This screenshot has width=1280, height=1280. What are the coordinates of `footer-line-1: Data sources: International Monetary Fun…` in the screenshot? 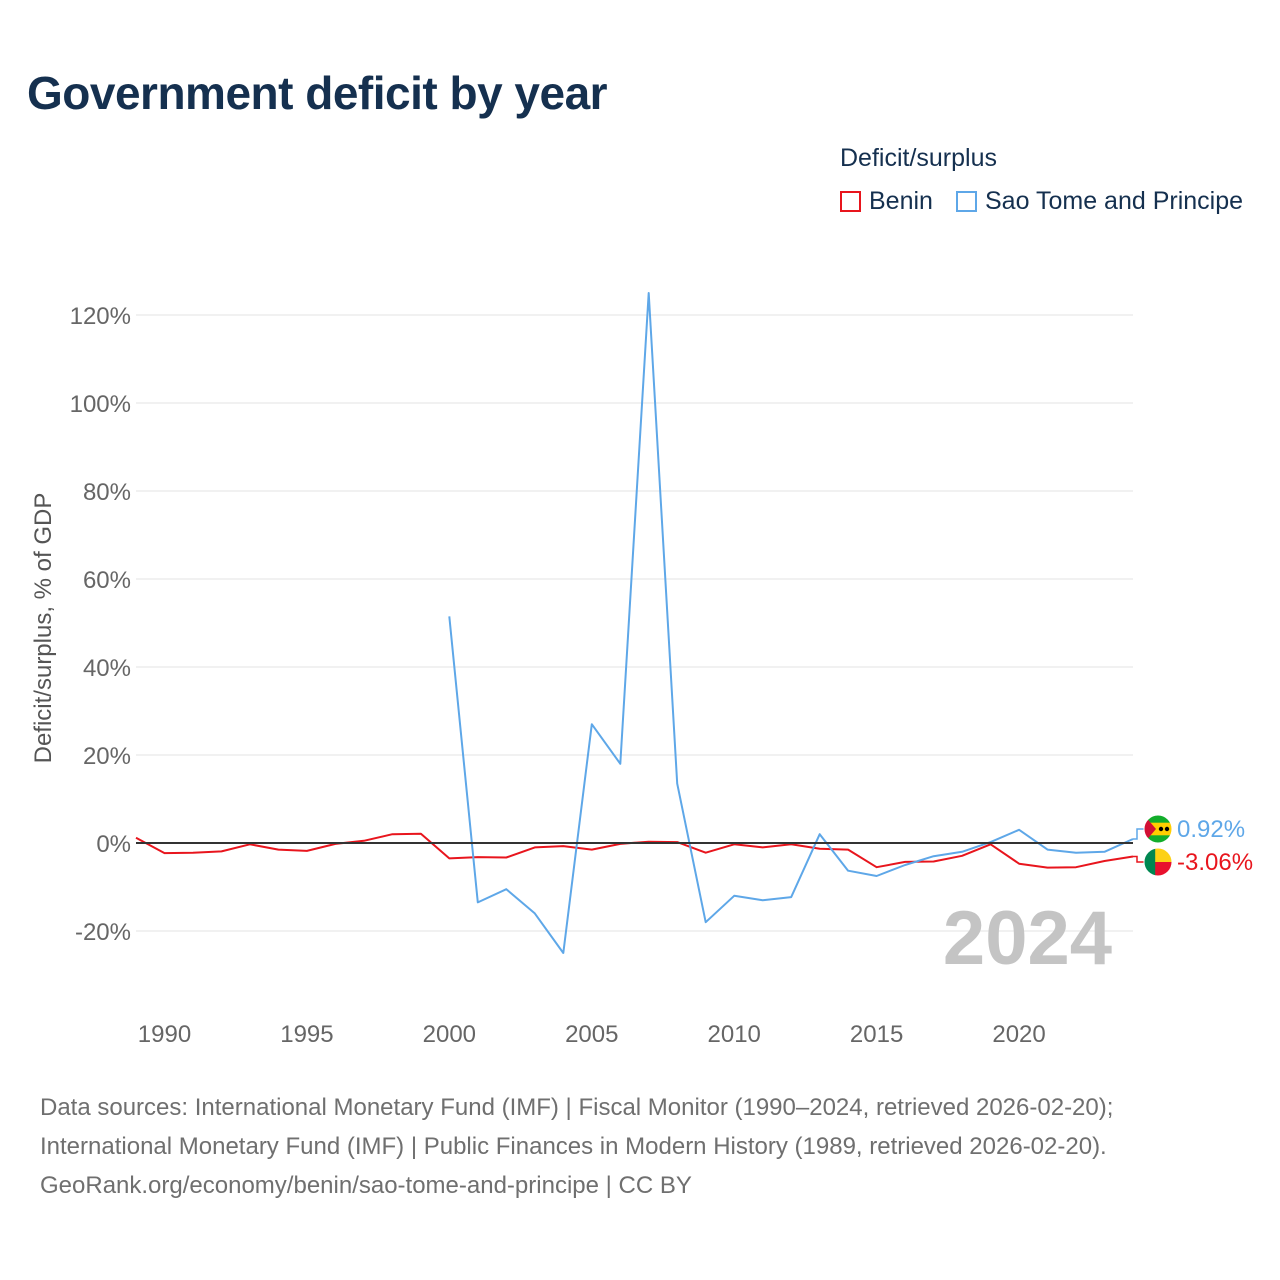 It's located at (577, 1107).